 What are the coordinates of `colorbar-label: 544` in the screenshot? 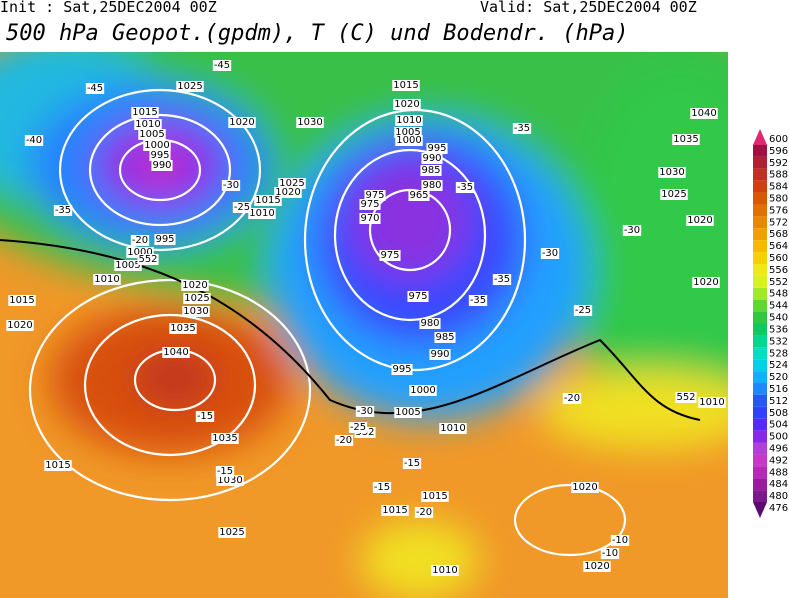 It's located at (778, 306).